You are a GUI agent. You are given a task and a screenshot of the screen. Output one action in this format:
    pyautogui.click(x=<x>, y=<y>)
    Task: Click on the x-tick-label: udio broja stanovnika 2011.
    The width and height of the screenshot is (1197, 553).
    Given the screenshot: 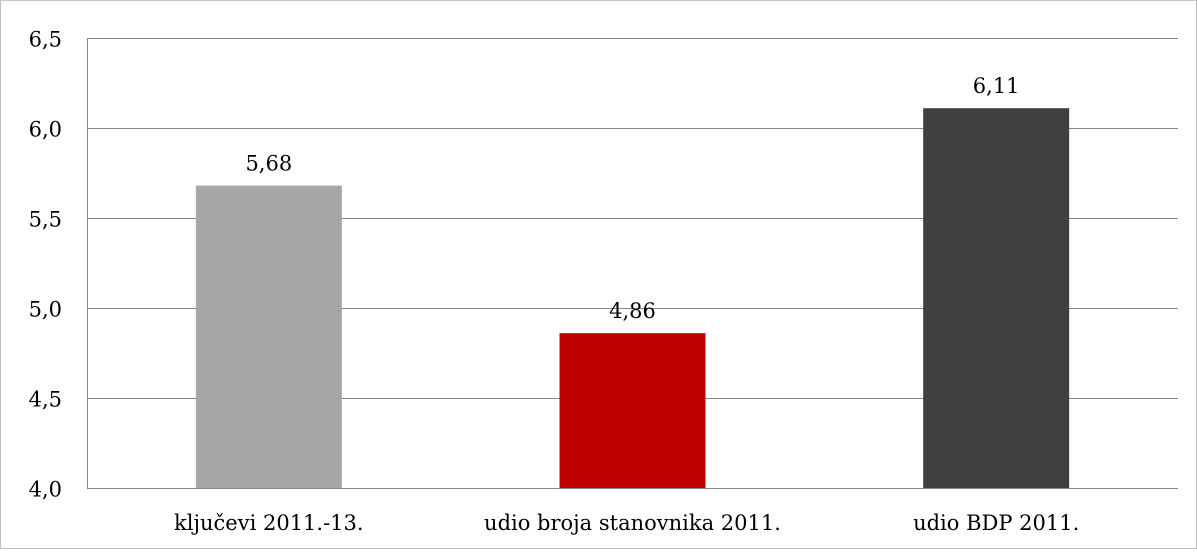 What is the action you would take?
    pyautogui.click(x=632, y=523)
    